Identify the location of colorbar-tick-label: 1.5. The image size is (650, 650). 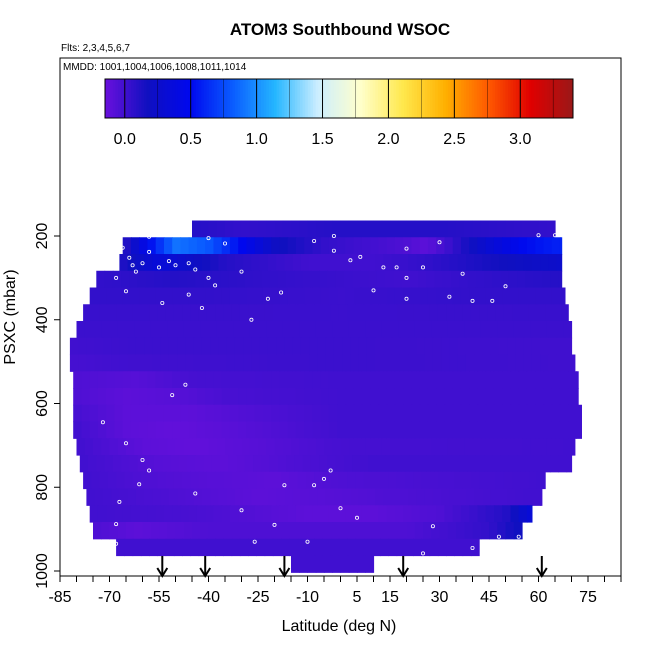
(322, 139).